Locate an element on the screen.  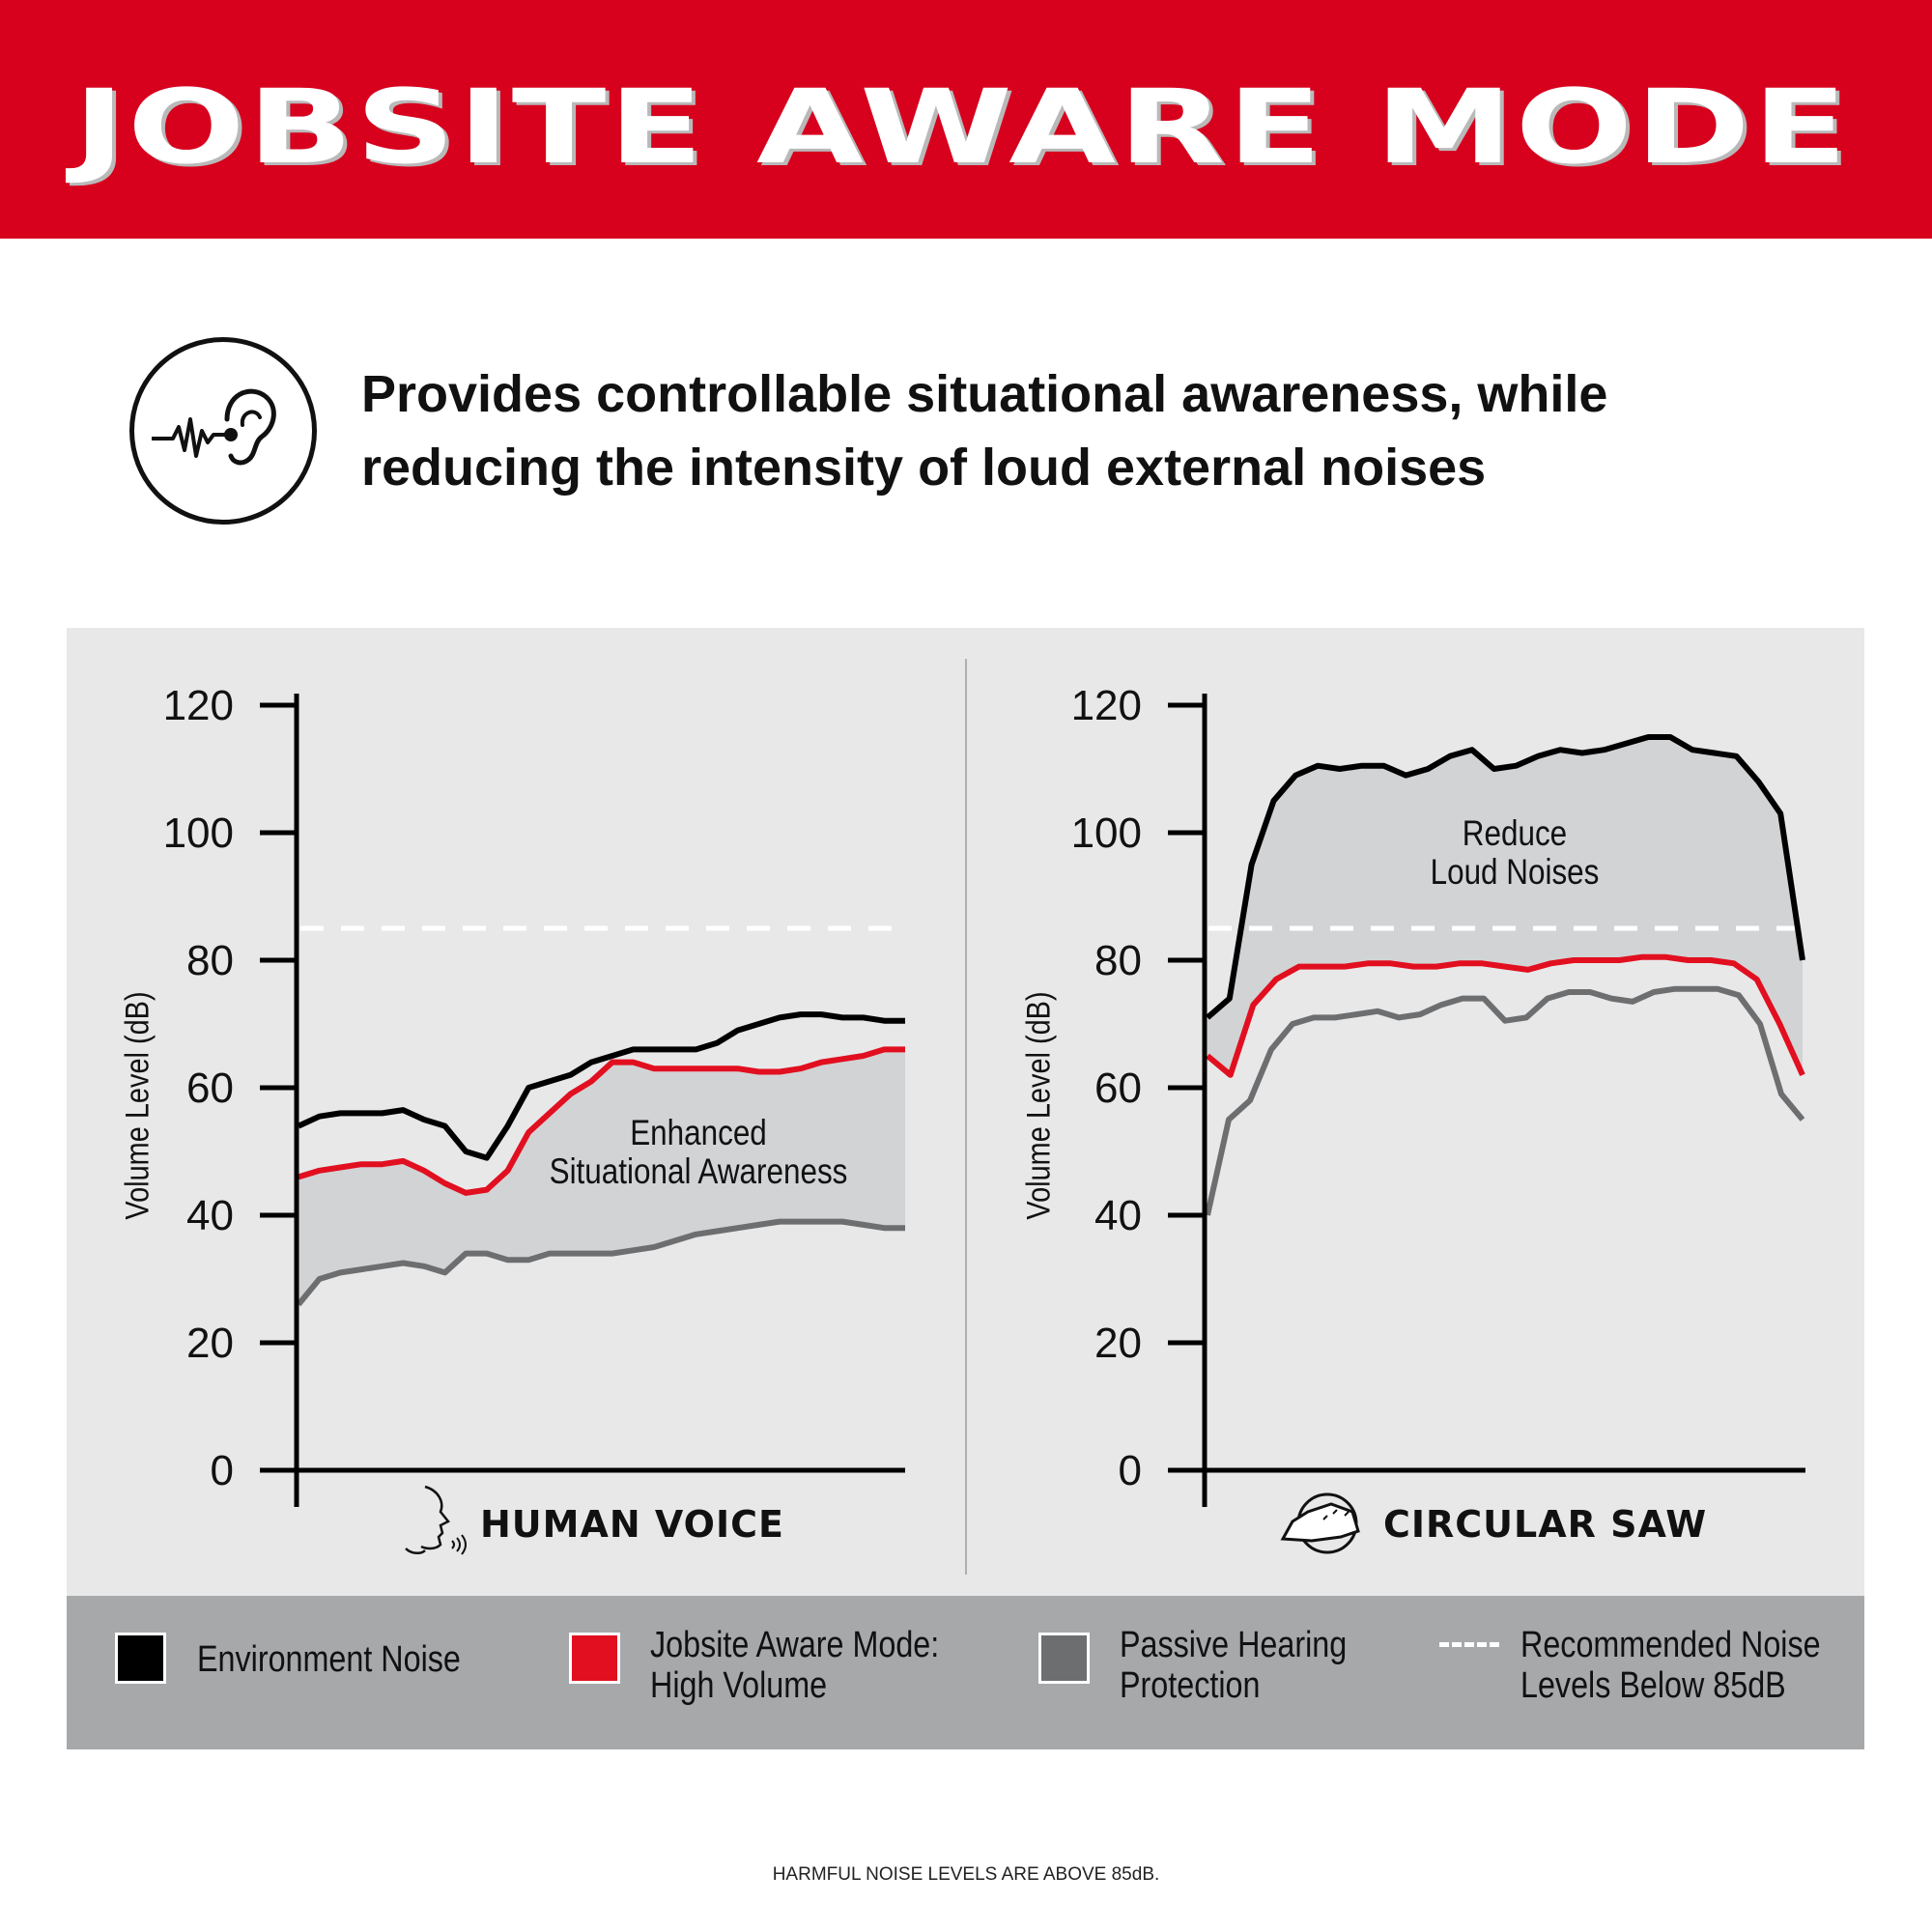
chart-divider is located at coordinates (966, 1117).